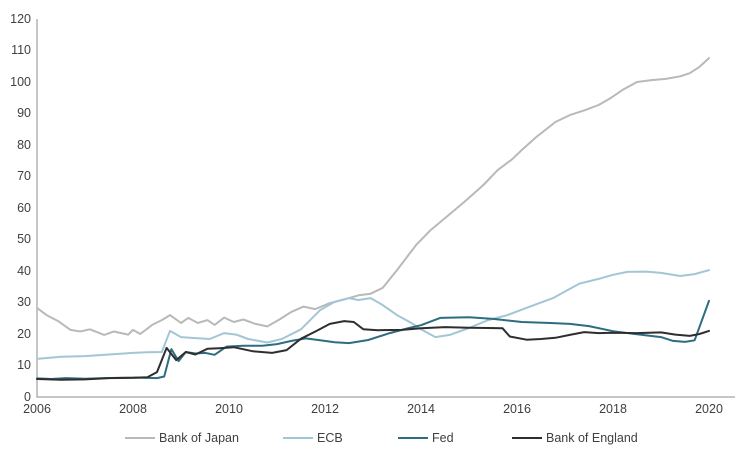 The height and width of the screenshot is (460, 739). What do you see at coordinates (27, 396) in the screenshot?
I see `y-tick-label: 0` at bounding box center [27, 396].